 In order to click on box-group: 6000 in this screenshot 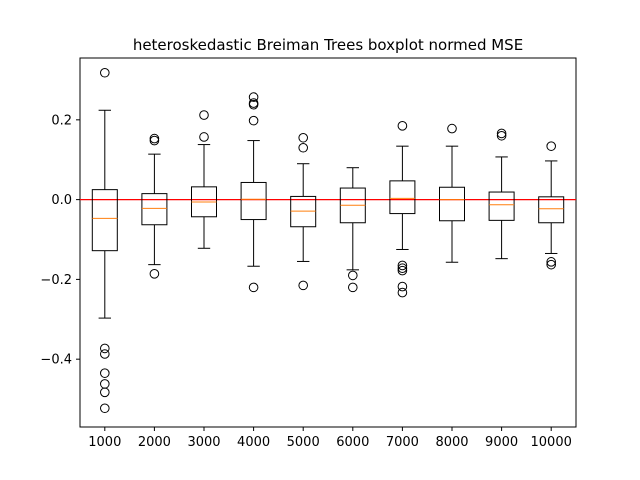, I will do `click(352, 308)`.